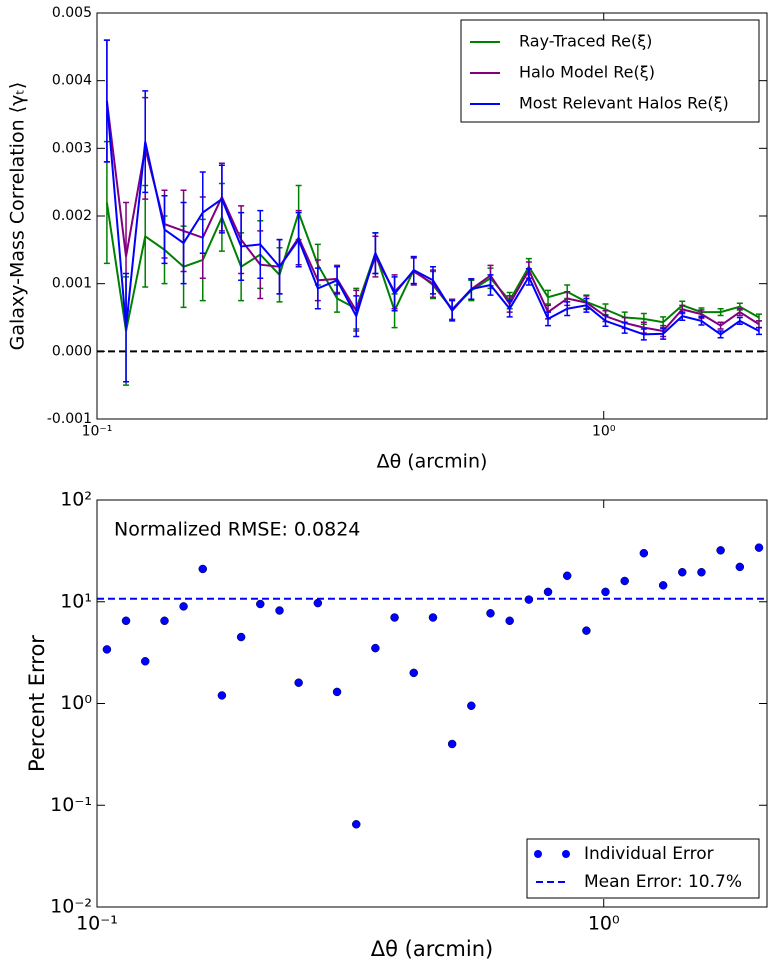 Image resolution: width=774 pixels, height=971 pixels. What do you see at coordinates (76, 703) in the screenshot?
I see `y-tick-label: 10⁰` at bounding box center [76, 703].